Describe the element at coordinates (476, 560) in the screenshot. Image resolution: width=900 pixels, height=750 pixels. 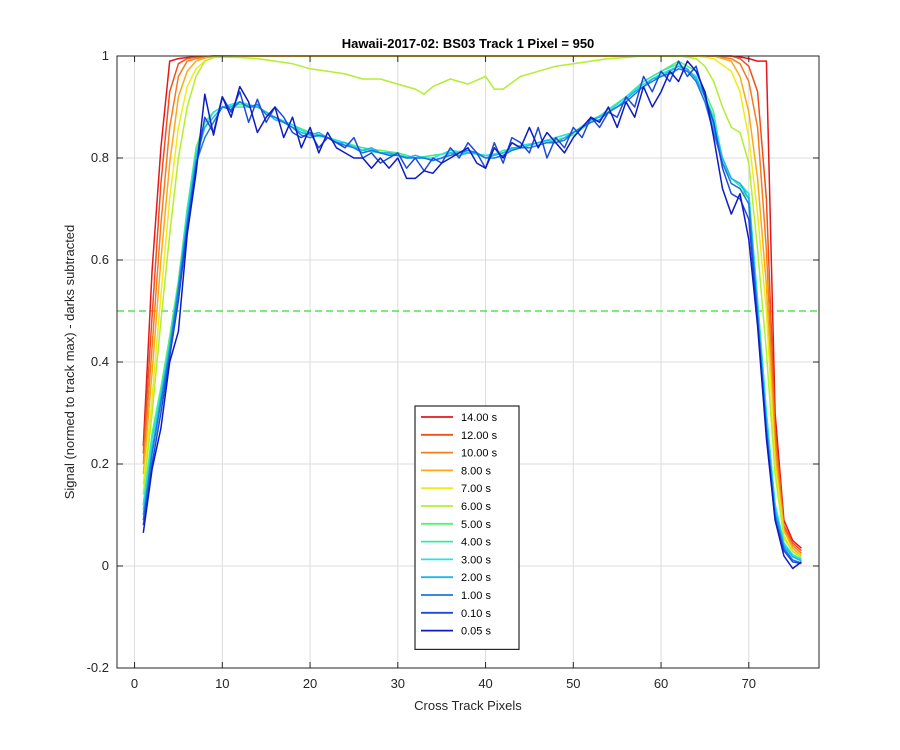
I see `legend-label: 3.00 s` at that location.